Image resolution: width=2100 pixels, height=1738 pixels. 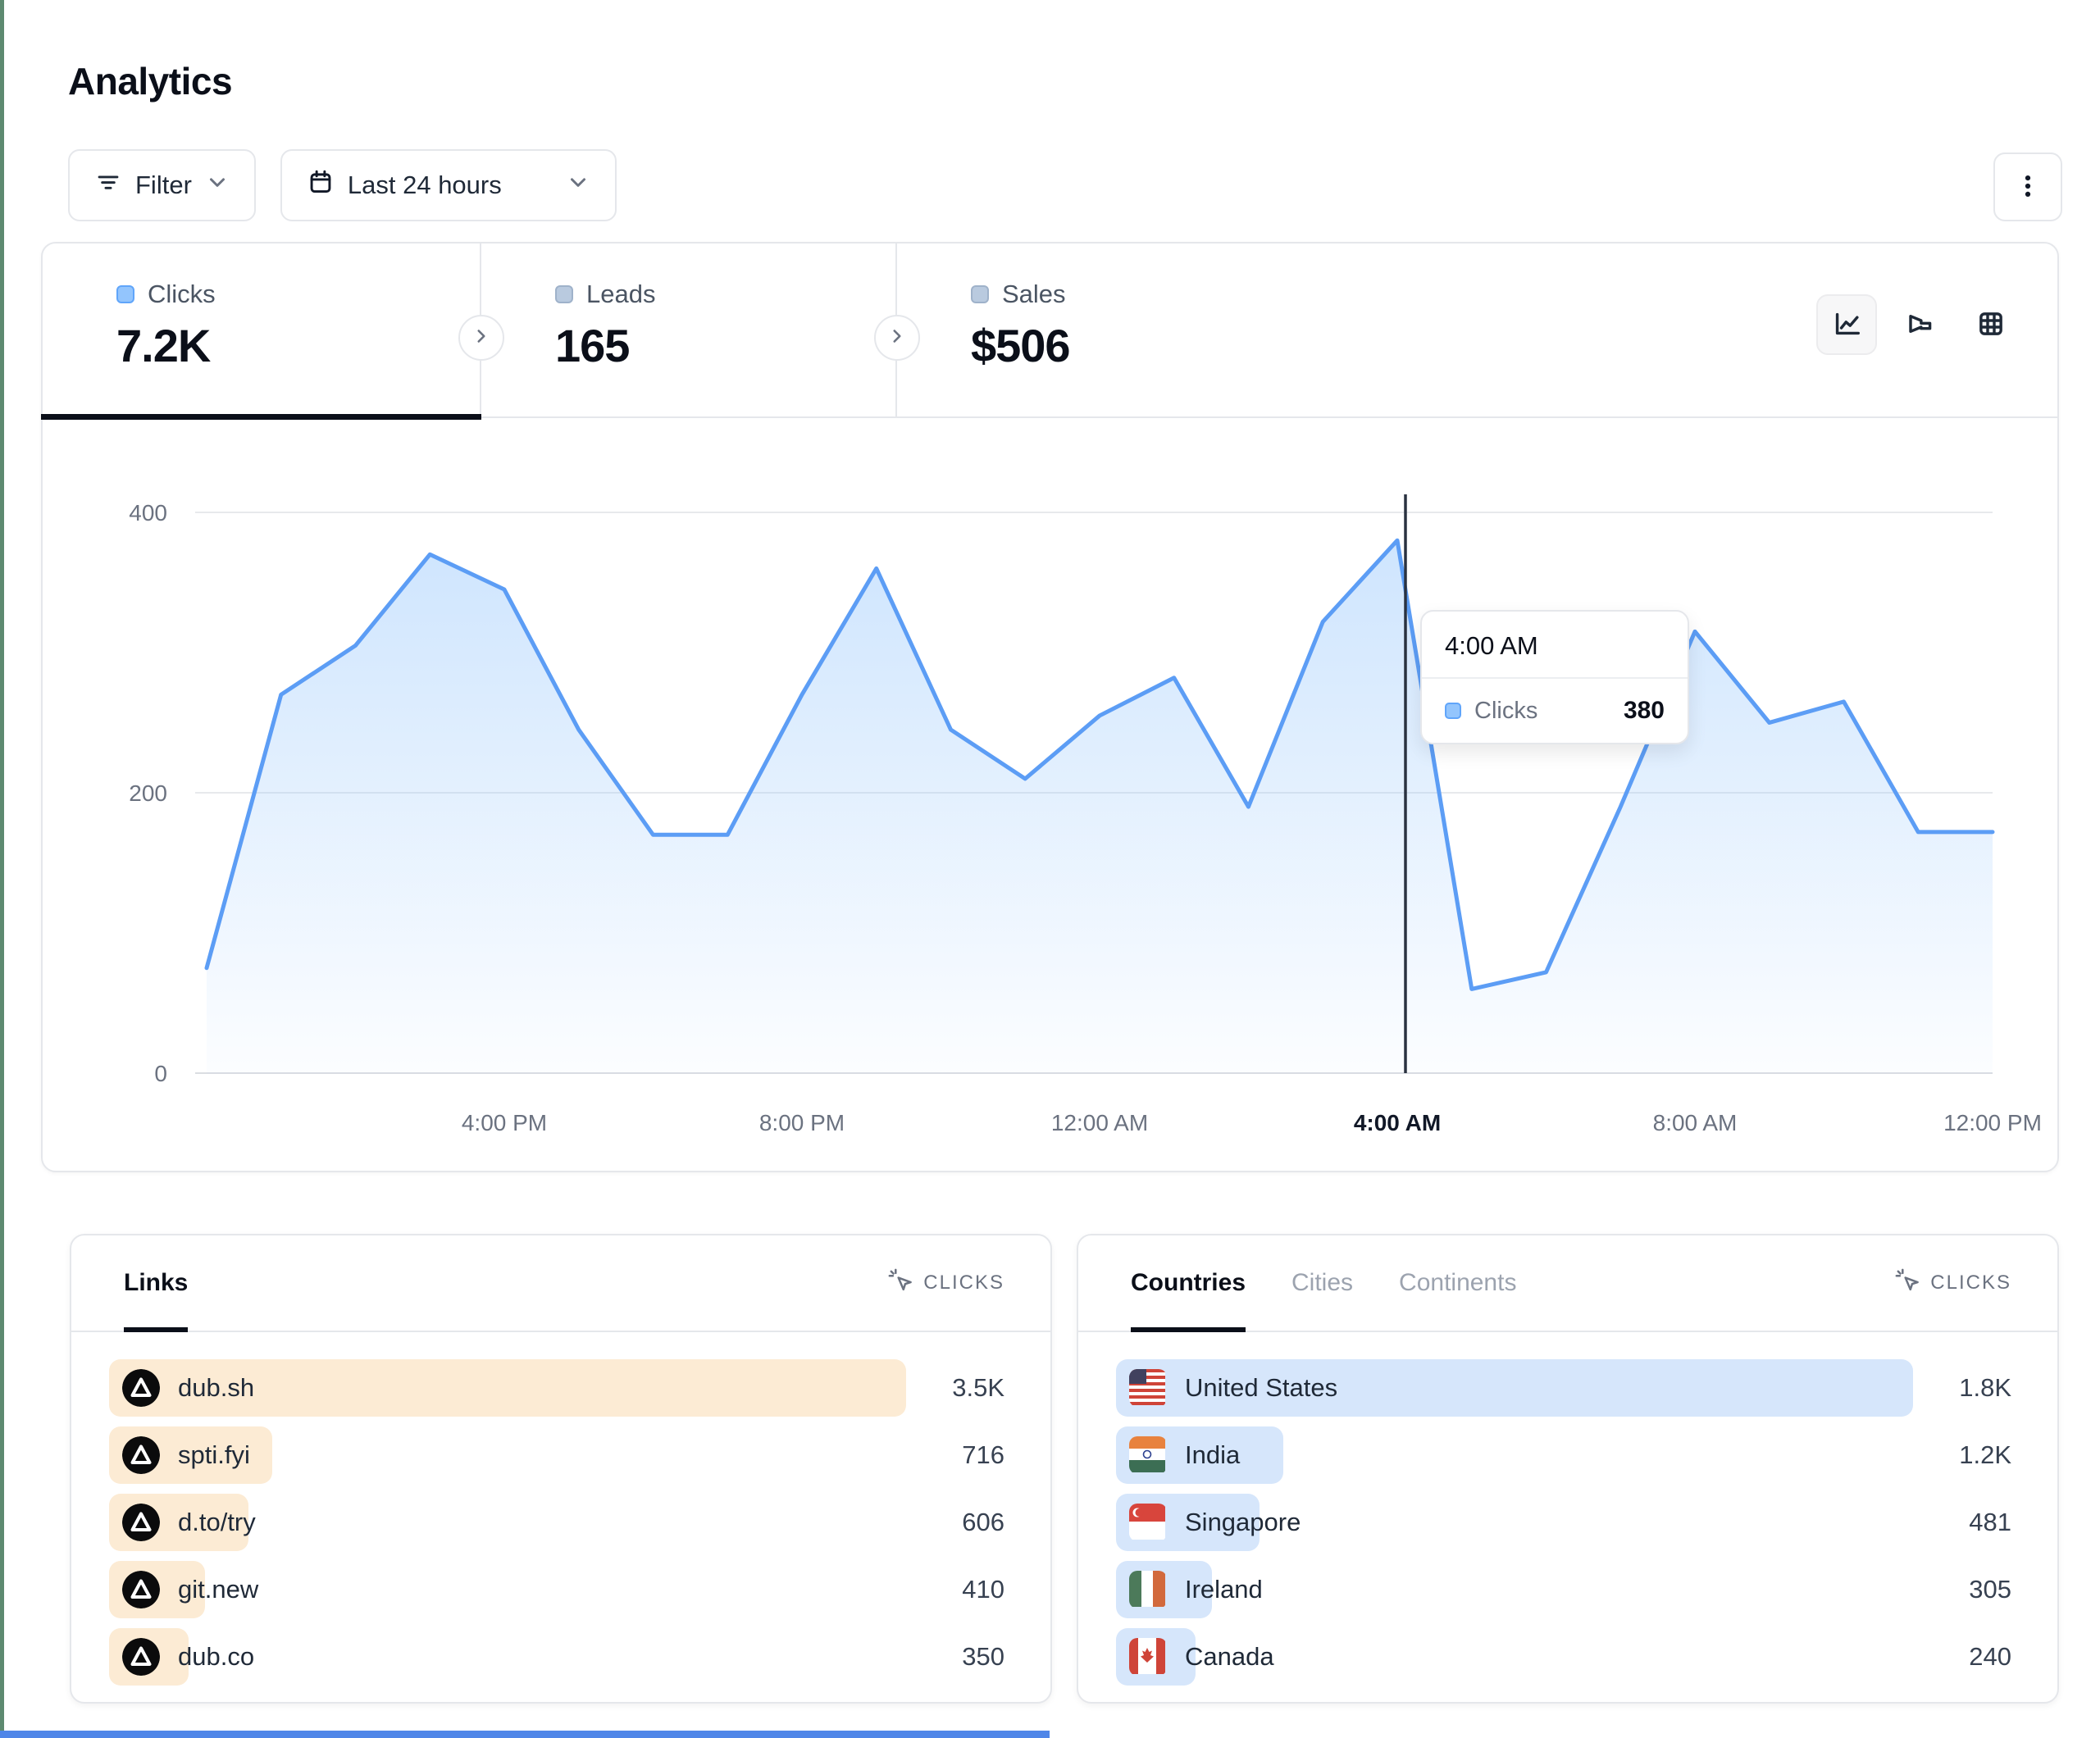 I want to click on countries-metric-header: CLICKS, so click(x=1952, y=1283).